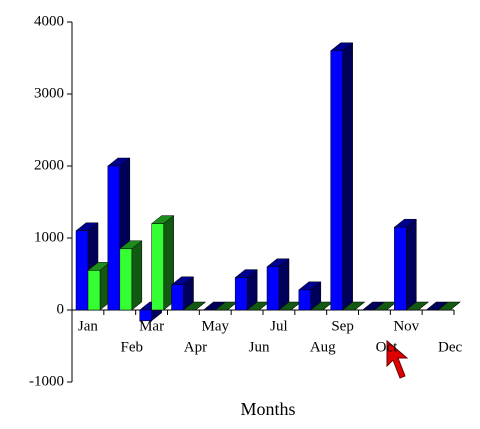 Image resolution: width=480 pixels, height=429 pixels. What do you see at coordinates (450, 347) in the screenshot?
I see `x-tick-label: Dec` at bounding box center [450, 347].